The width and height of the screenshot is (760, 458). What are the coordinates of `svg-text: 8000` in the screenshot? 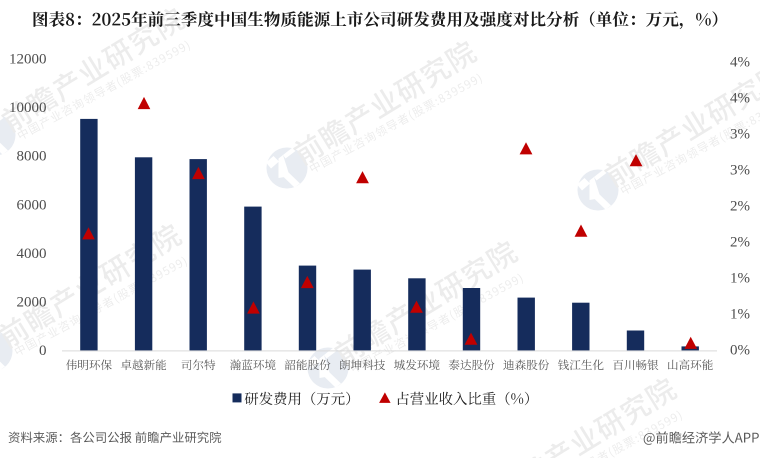 It's located at (32, 157).